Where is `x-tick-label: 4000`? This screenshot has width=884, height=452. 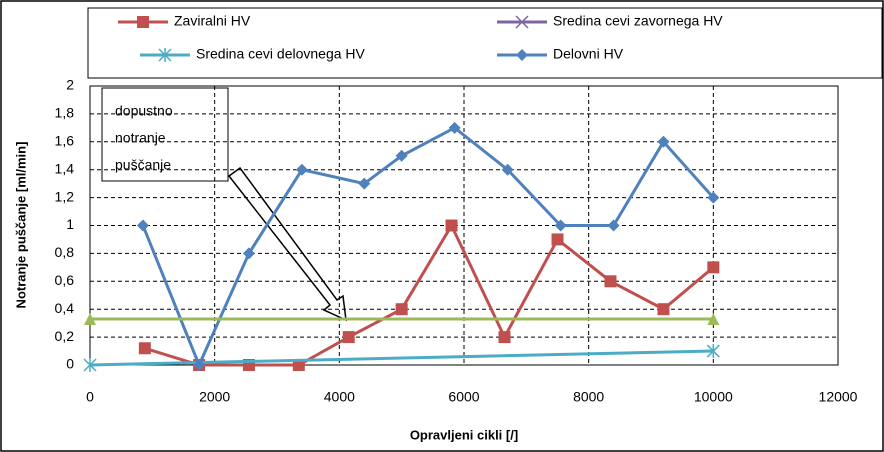
x-tick-label: 4000 is located at coordinates (339, 397).